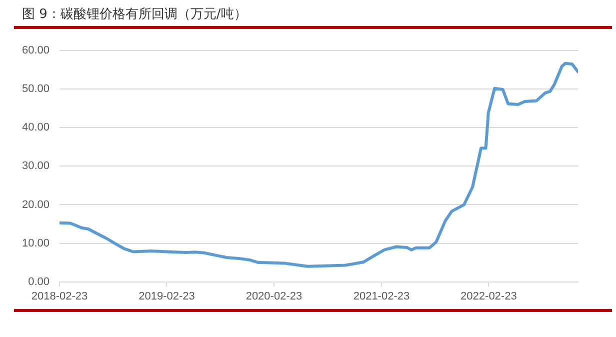 The width and height of the screenshot is (616, 337). What do you see at coordinates (36, 166) in the screenshot?
I see `y-tick-label: 30.00` at bounding box center [36, 166].